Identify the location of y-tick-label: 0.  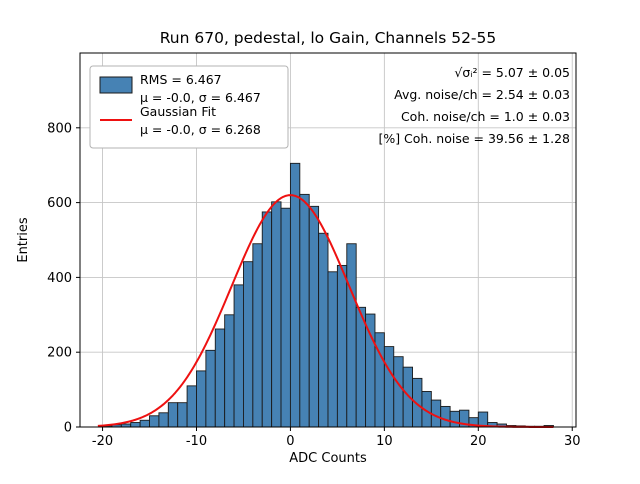
(68, 428).